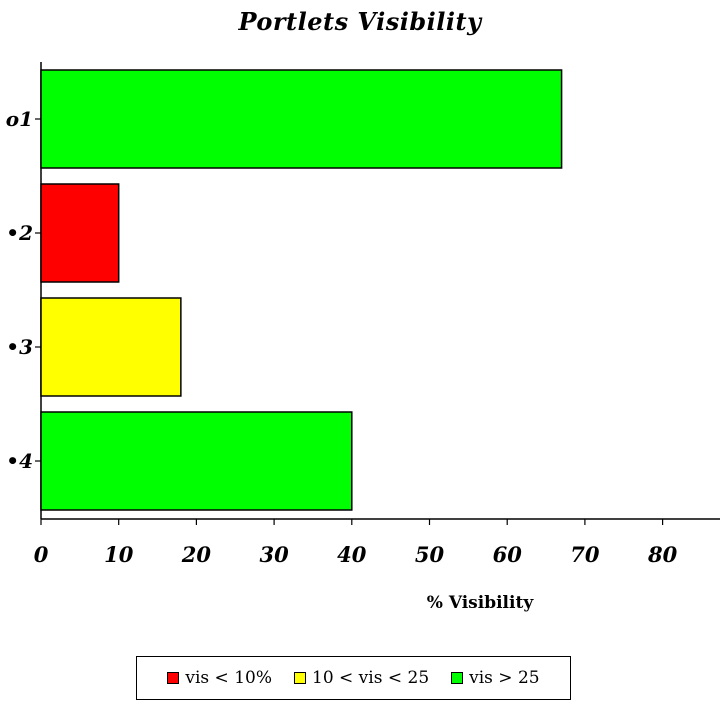 The width and height of the screenshot is (720, 720). I want to click on y-tick-label: •4, so click(19, 461).